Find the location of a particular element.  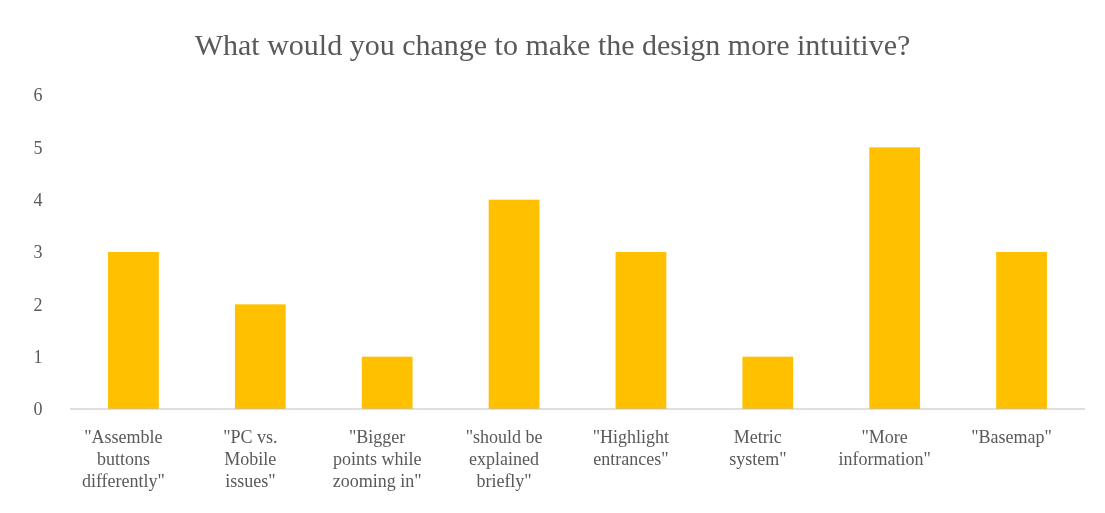

x-tick-label: "Assemble buttons differently" is located at coordinates (123, 459).